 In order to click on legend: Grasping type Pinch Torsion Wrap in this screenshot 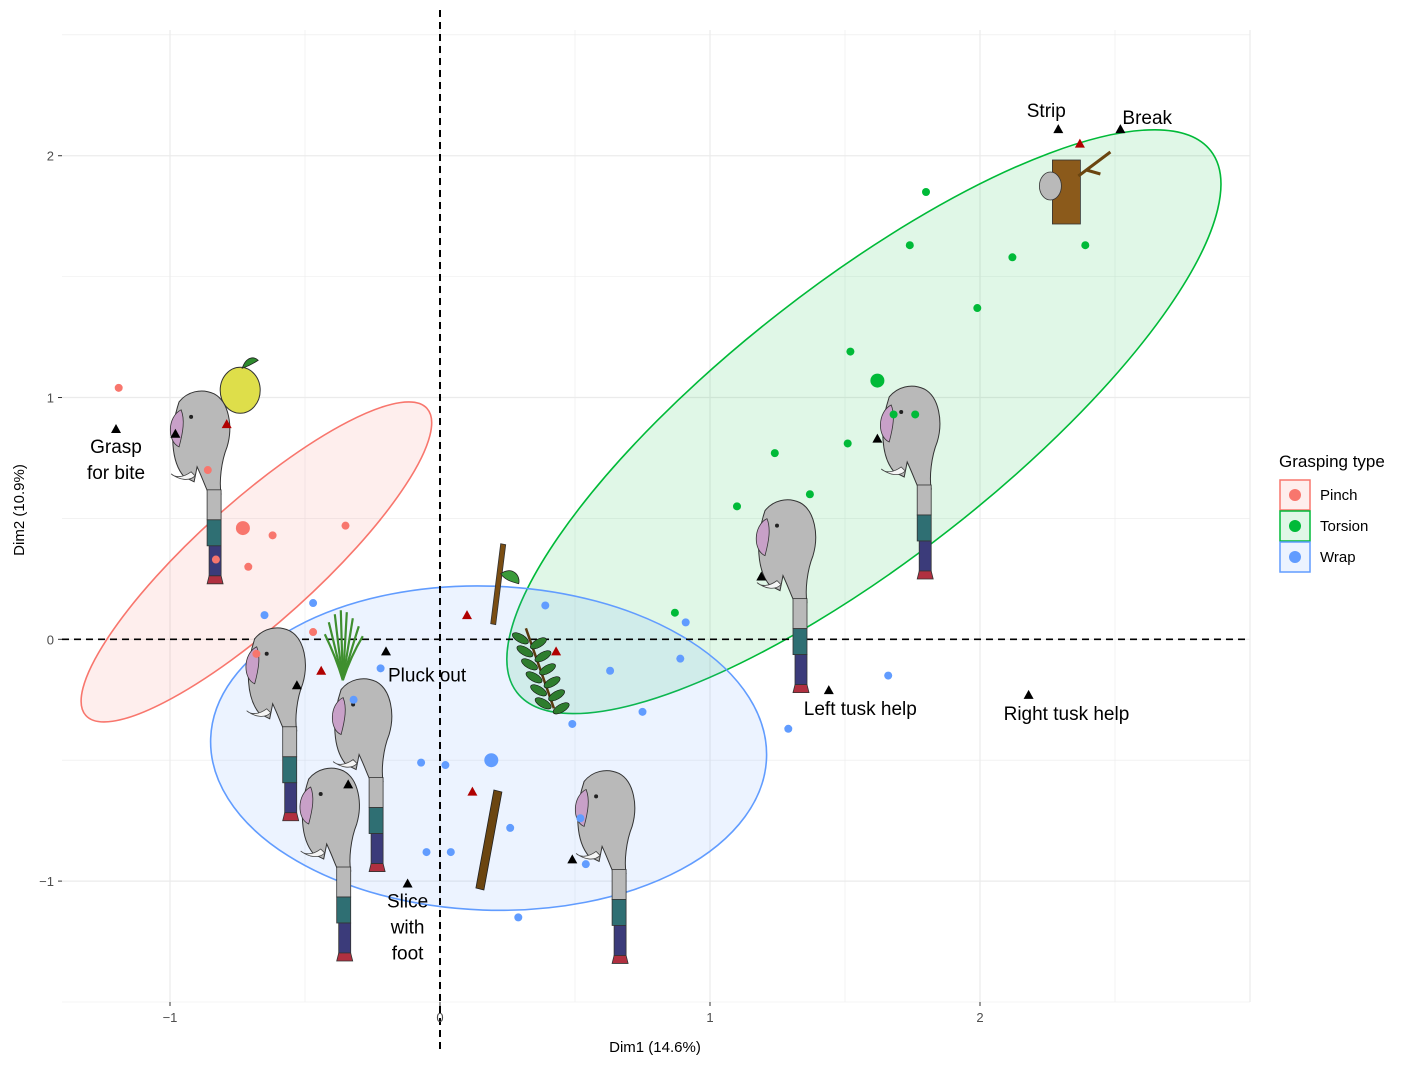, I will do `click(1332, 512)`.